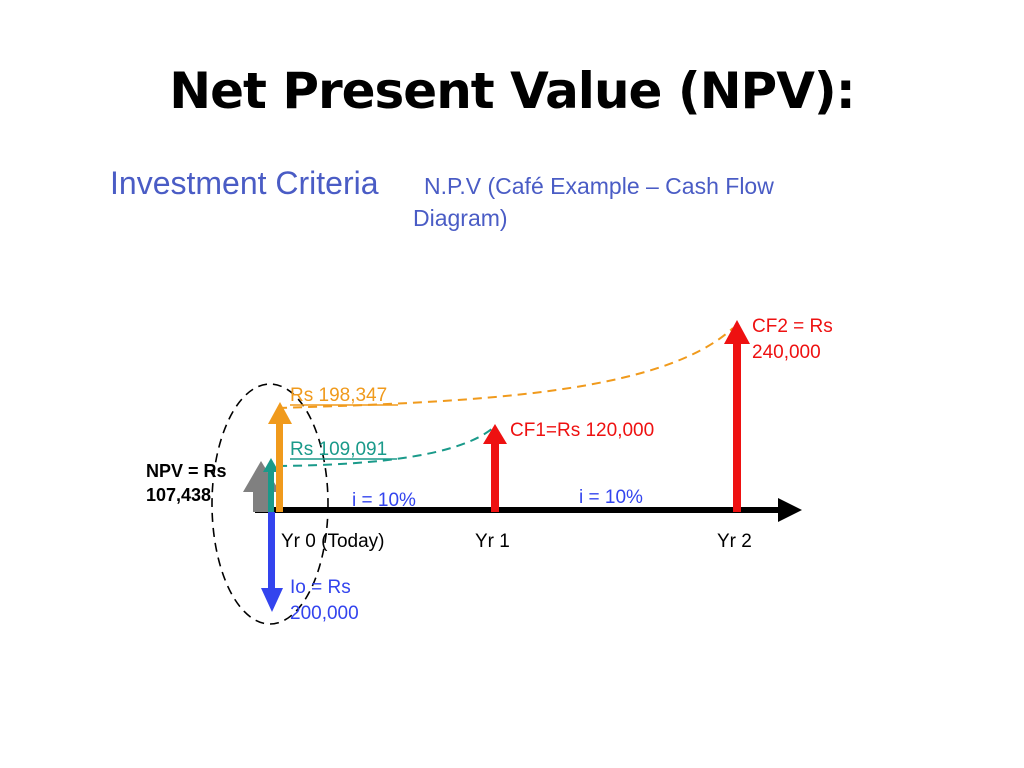 The image size is (1024, 768). What do you see at coordinates (384, 500) in the screenshot?
I see `rate-label-period1: i = 10%` at bounding box center [384, 500].